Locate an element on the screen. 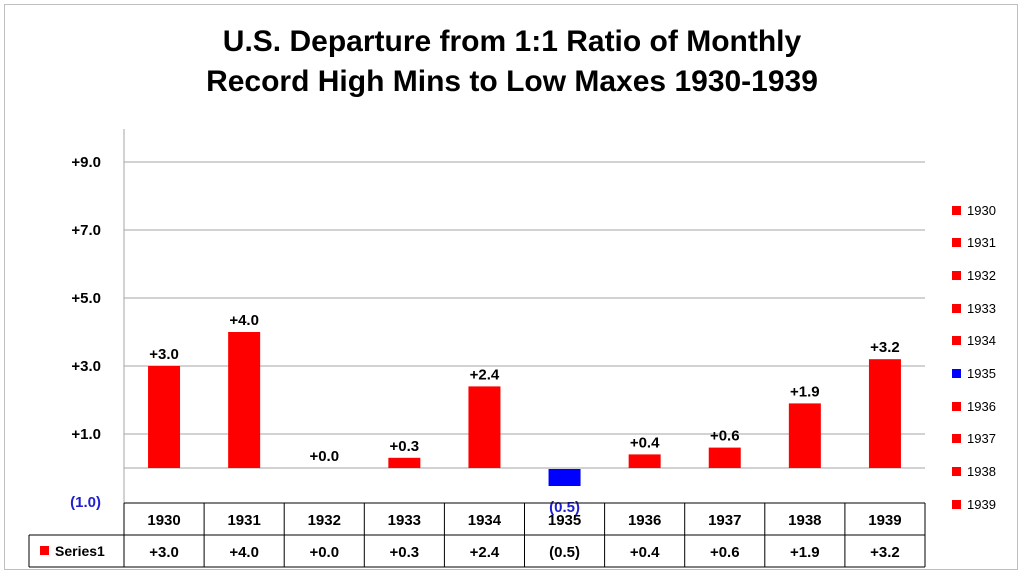 The height and width of the screenshot is (576, 1024). data-label: +4.0 is located at coordinates (244, 320).